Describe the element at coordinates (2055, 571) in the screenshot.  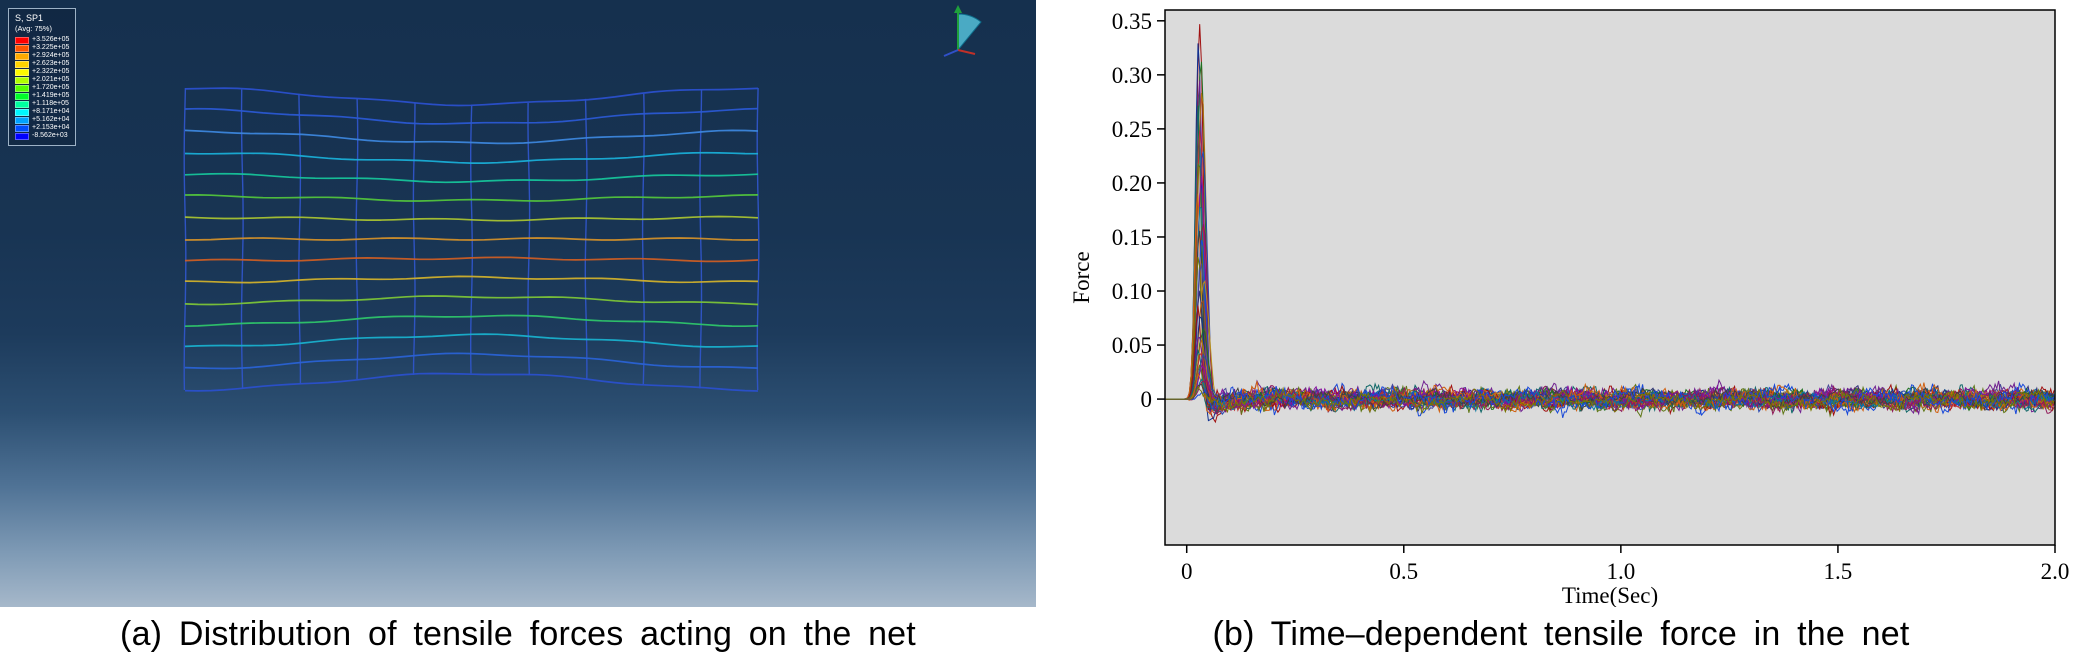
I see `x-tick-label: 2.0` at that location.